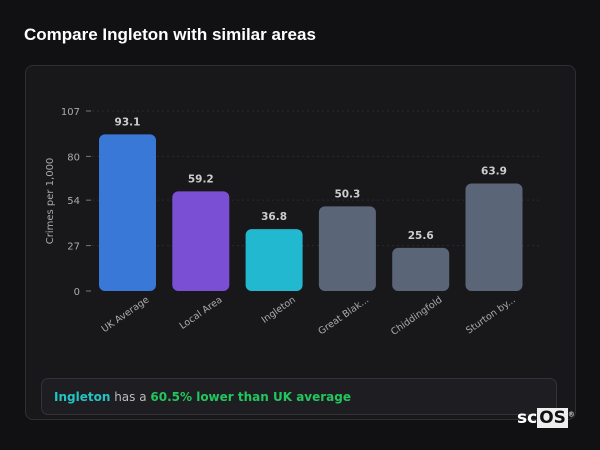 The image size is (600, 450). Describe the element at coordinates (347, 194) in the screenshot. I see `data-label: 50.3` at that location.